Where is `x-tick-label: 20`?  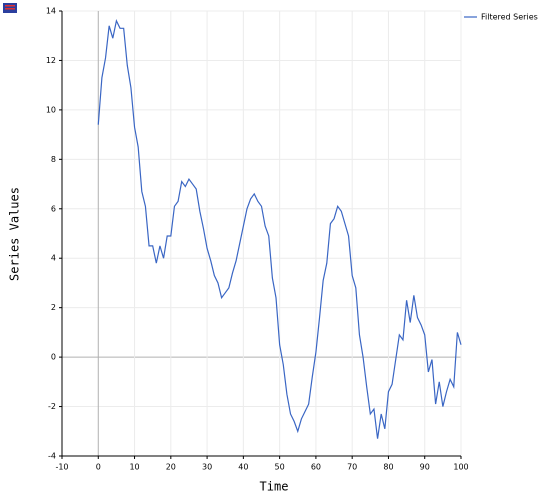
x-tick-label: 20 is located at coordinates (171, 467).